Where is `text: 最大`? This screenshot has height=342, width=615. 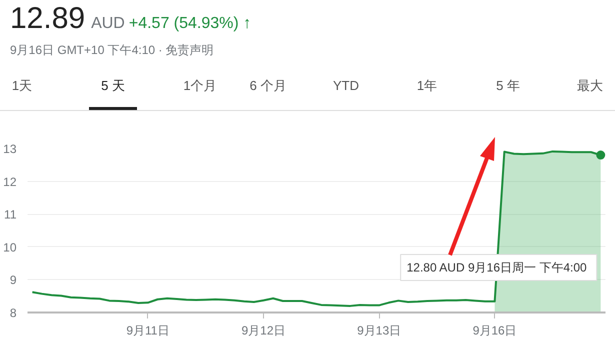 text: 最大 is located at coordinates (590, 86).